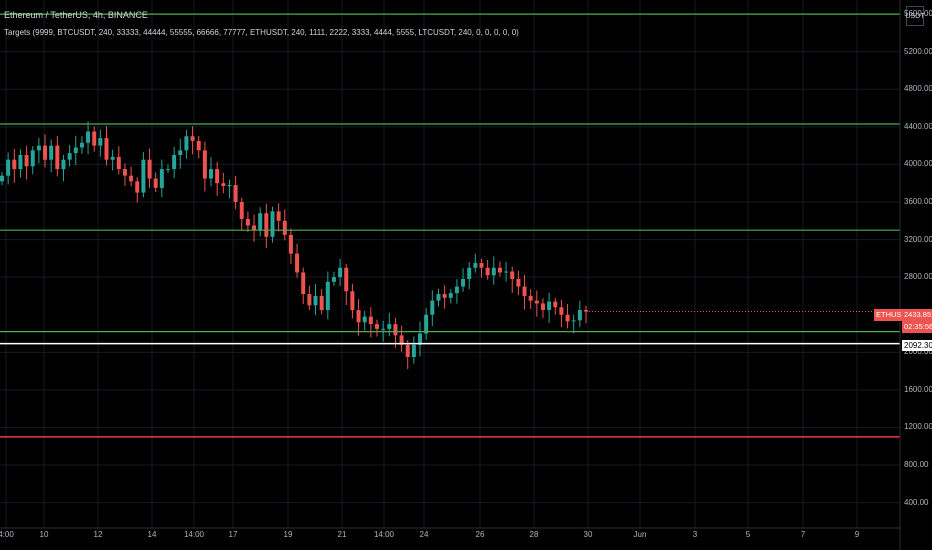 Image resolution: width=932 pixels, height=550 pixels. I want to click on symbol-title: Ethereum / TetherUS, 4h, BINANCE, so click(76, 15).